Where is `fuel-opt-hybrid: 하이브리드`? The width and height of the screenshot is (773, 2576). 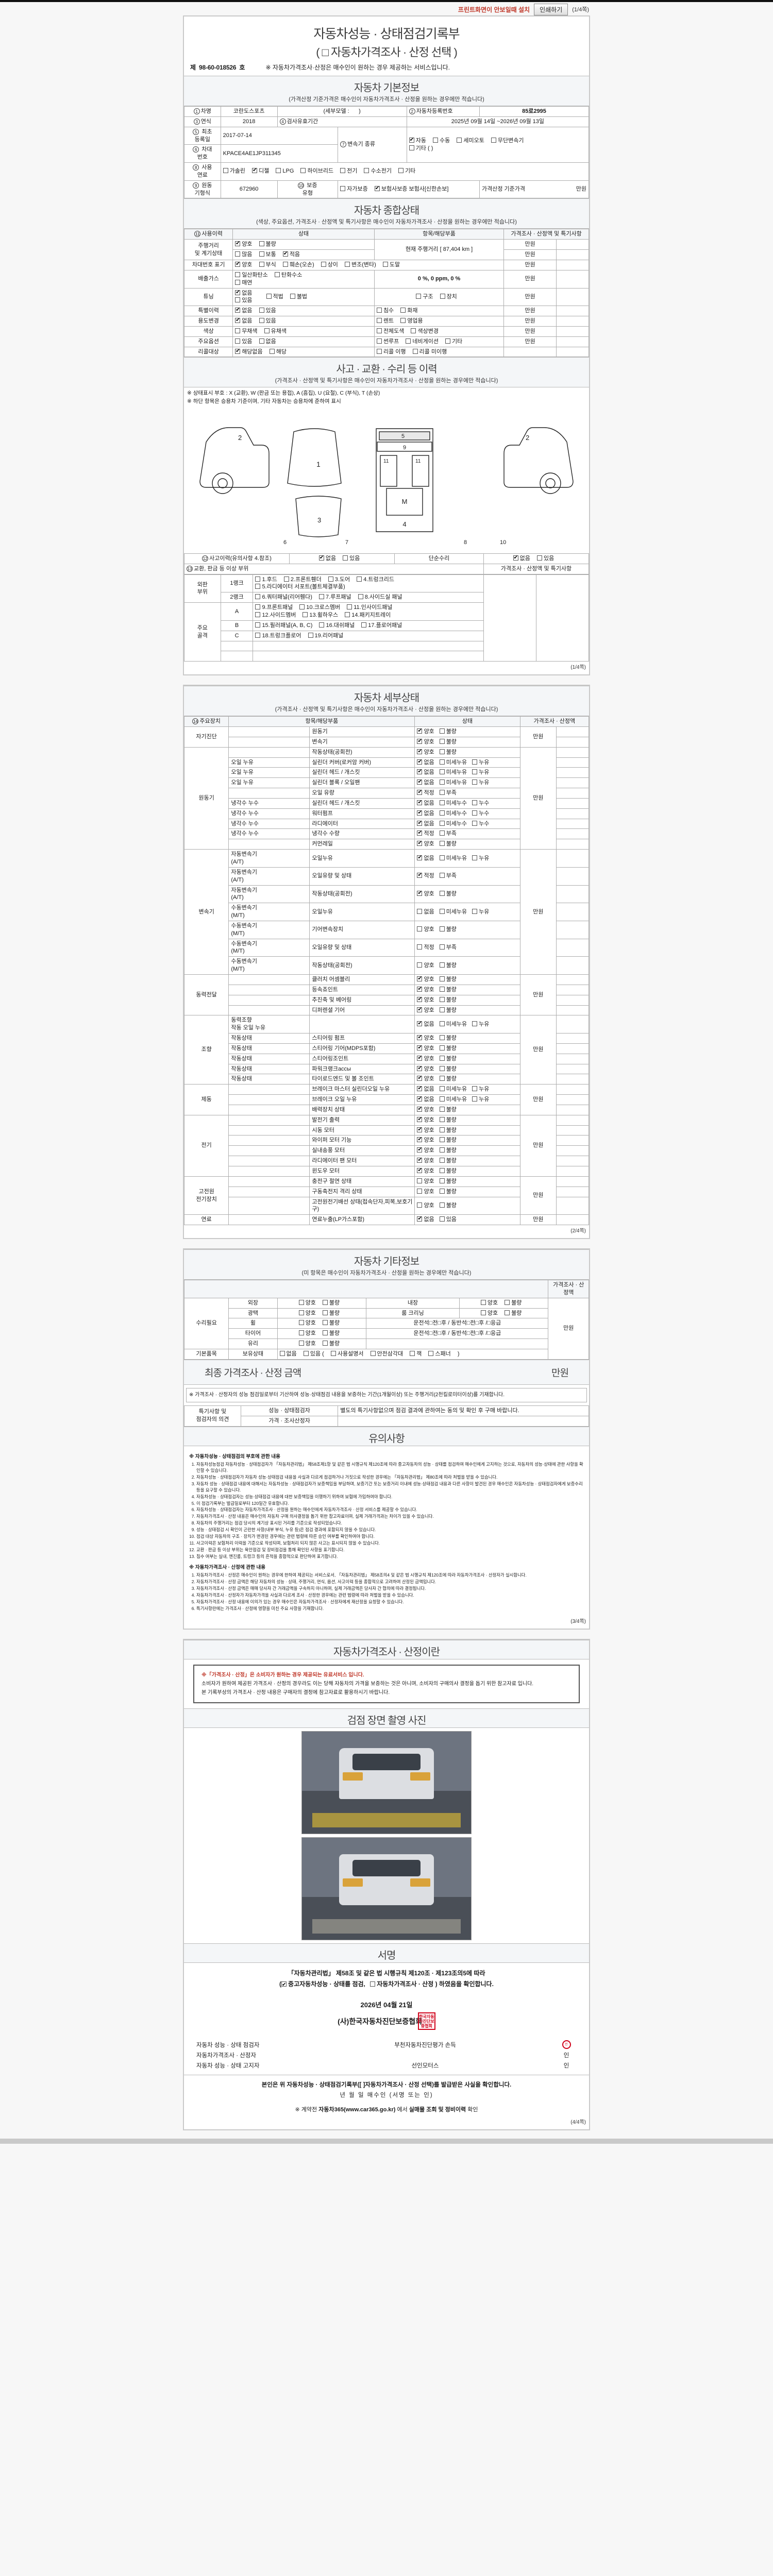 fuel-opt-hybrid: 하이브리드 is located at coordinates (316, 171).